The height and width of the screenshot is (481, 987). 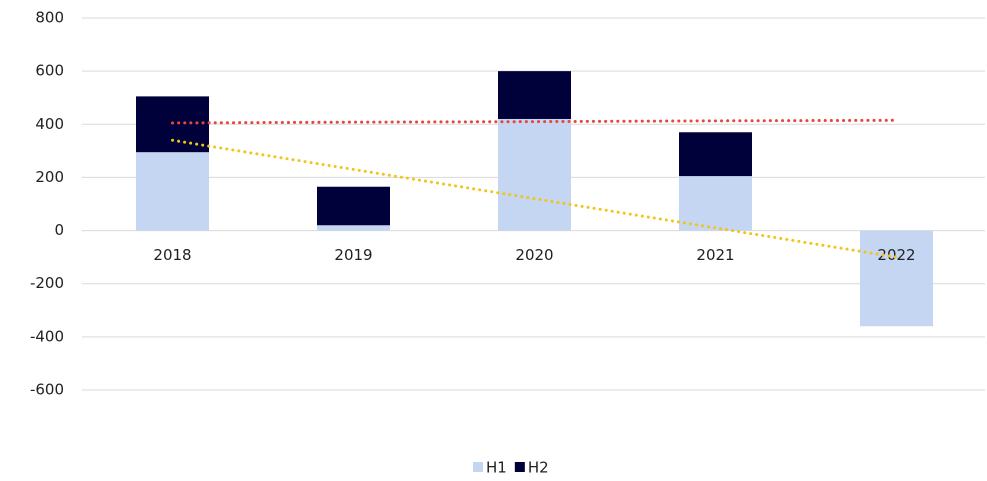 I want to click on y-tick-label: 600, so click(x=49, y=71).